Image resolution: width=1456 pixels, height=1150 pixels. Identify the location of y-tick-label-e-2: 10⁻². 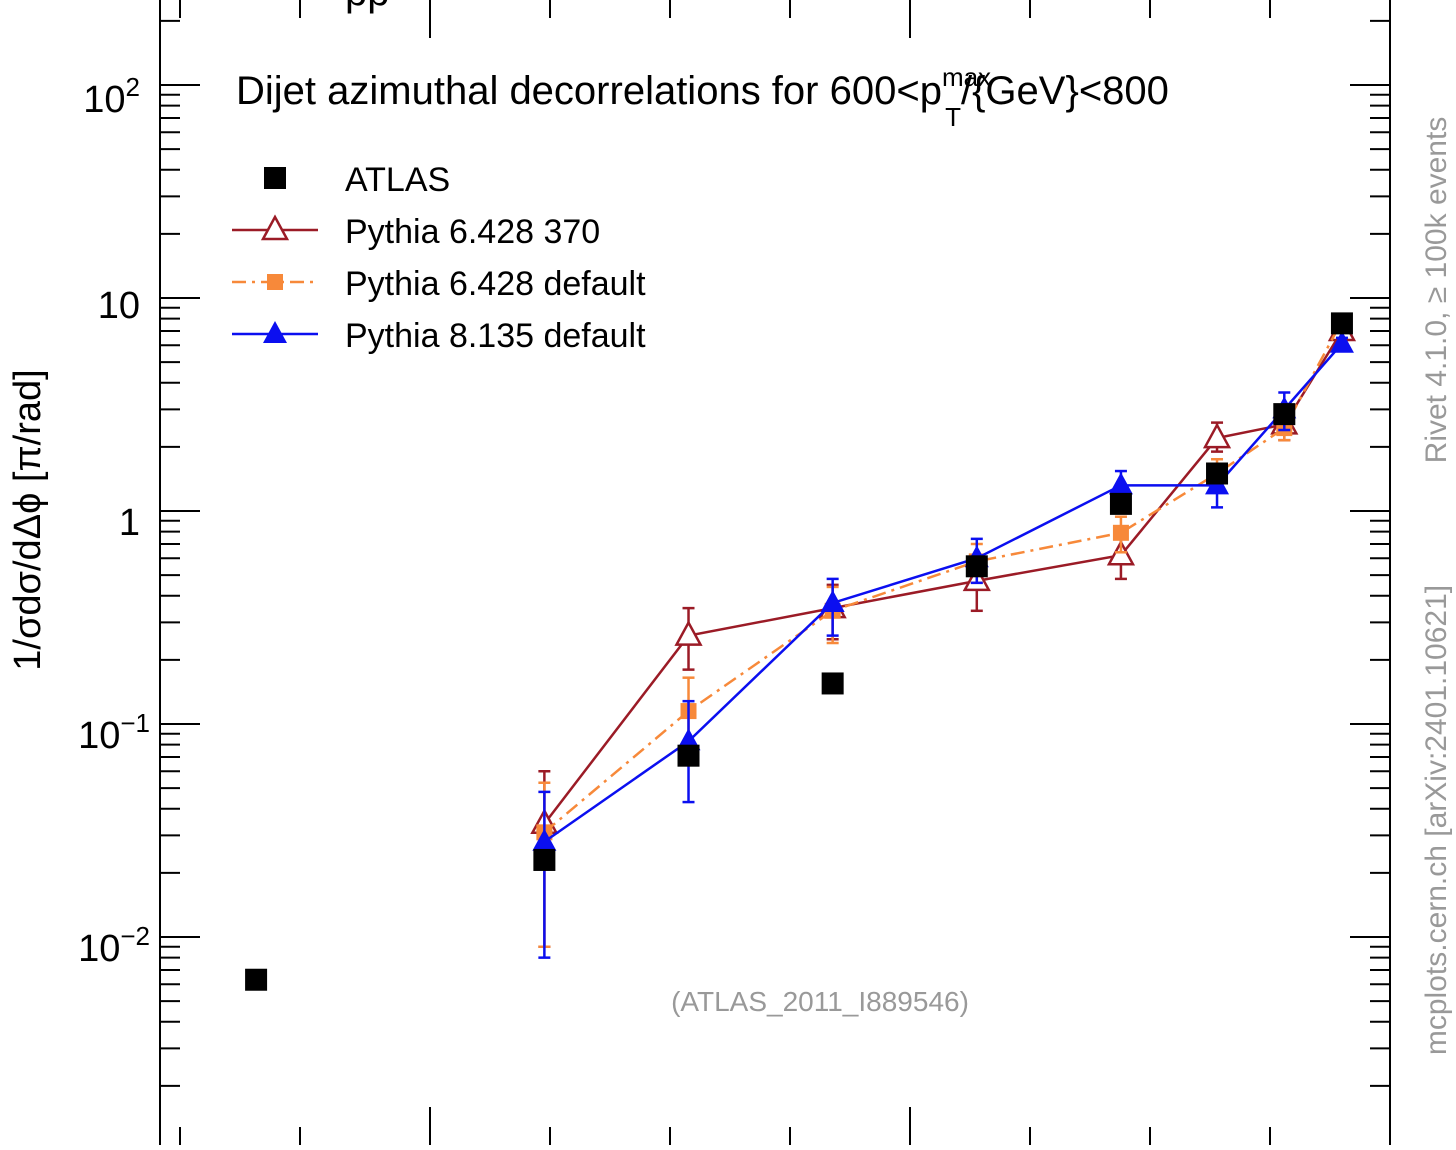
(114, 945).